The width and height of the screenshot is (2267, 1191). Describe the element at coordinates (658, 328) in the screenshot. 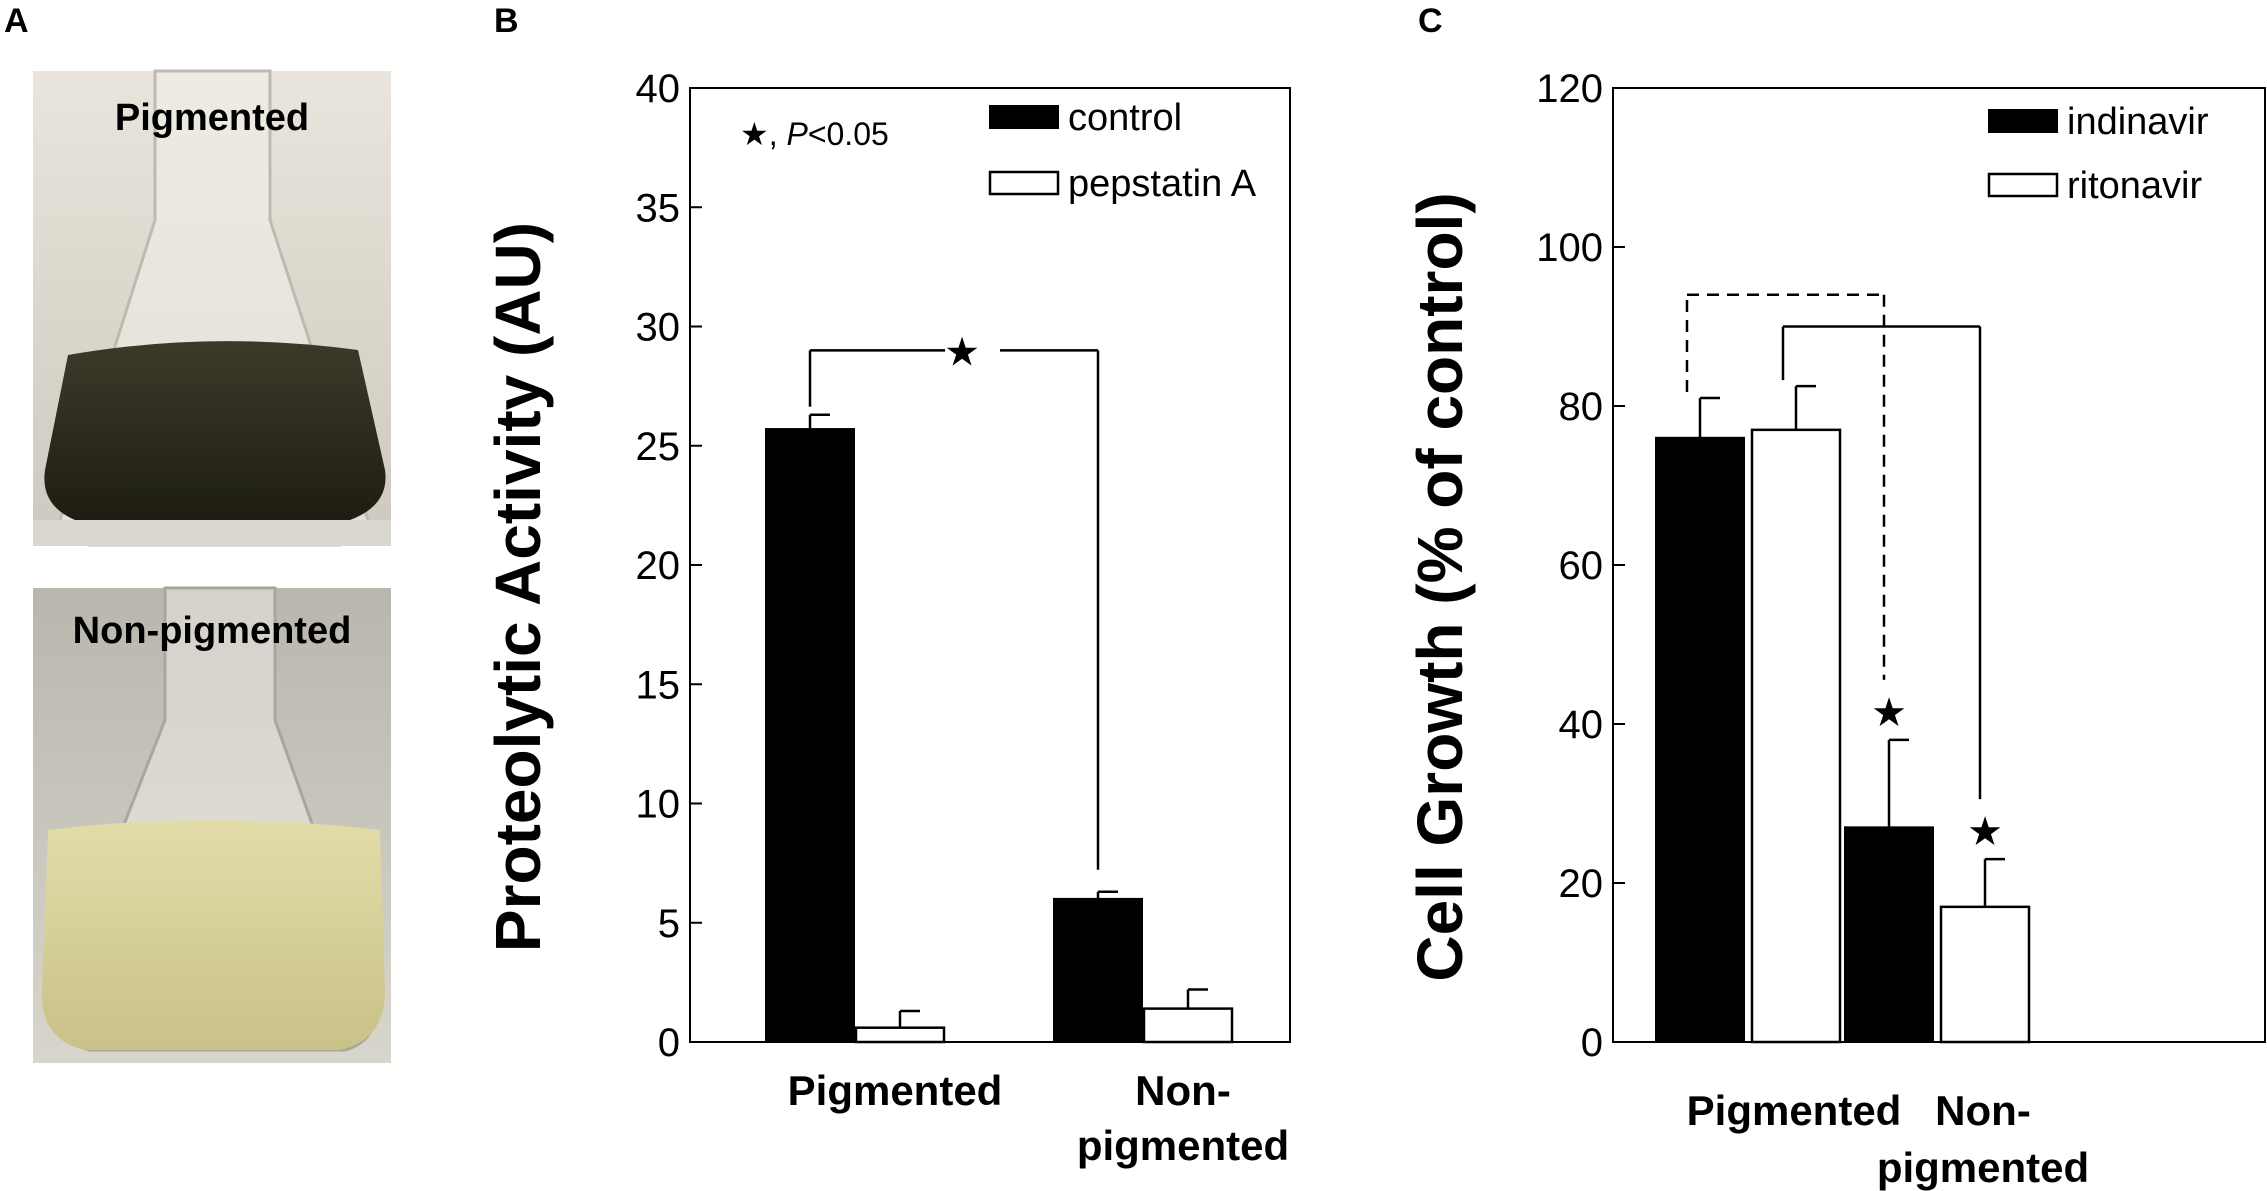

I see `y-tick-label: 30` at that location.